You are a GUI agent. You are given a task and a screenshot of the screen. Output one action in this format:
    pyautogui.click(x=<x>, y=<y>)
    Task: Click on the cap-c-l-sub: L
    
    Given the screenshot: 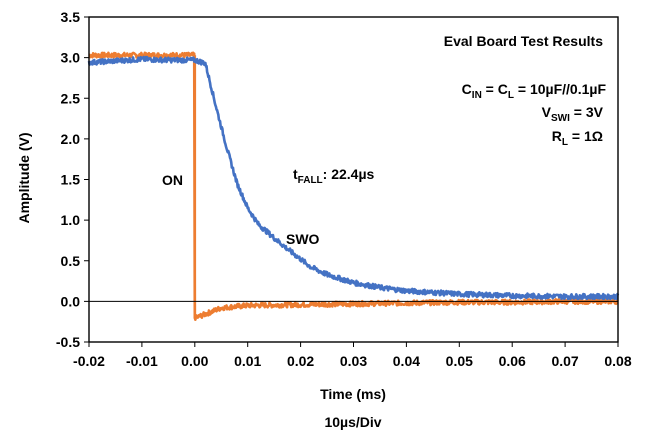 What is the action you would take?
    pyautogui.click(x=511, y=95)
    